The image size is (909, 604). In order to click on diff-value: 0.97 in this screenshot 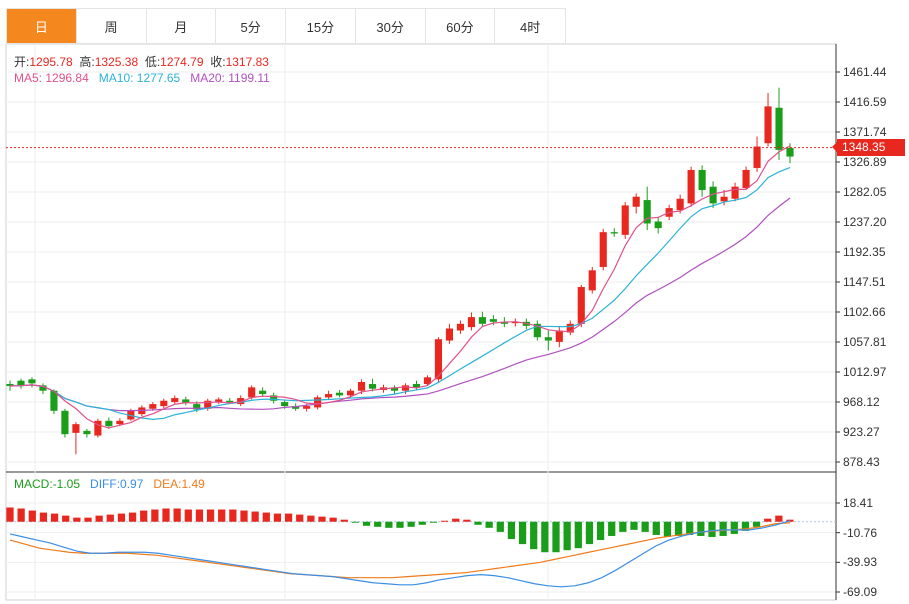, I will do `click(132, 484)`.